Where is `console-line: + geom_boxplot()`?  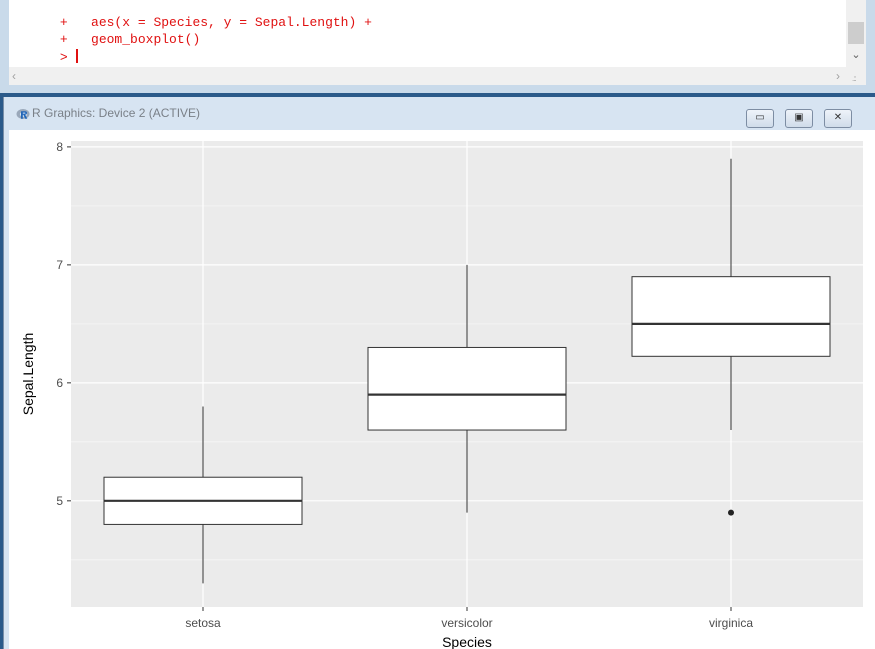
console-line: + geom_boxplot() is located at coordinates (106, 32).